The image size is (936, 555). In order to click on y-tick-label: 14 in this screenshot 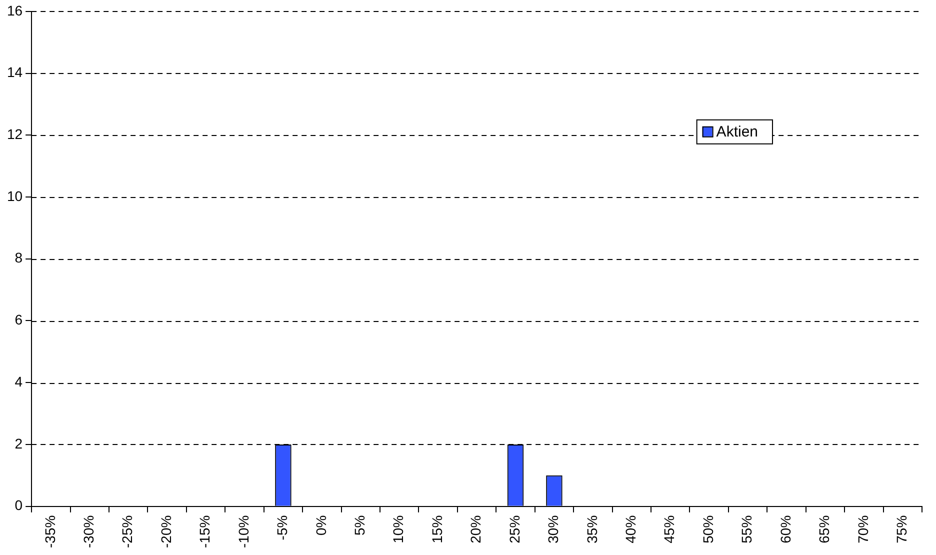, I will do `click(14, 72)`.